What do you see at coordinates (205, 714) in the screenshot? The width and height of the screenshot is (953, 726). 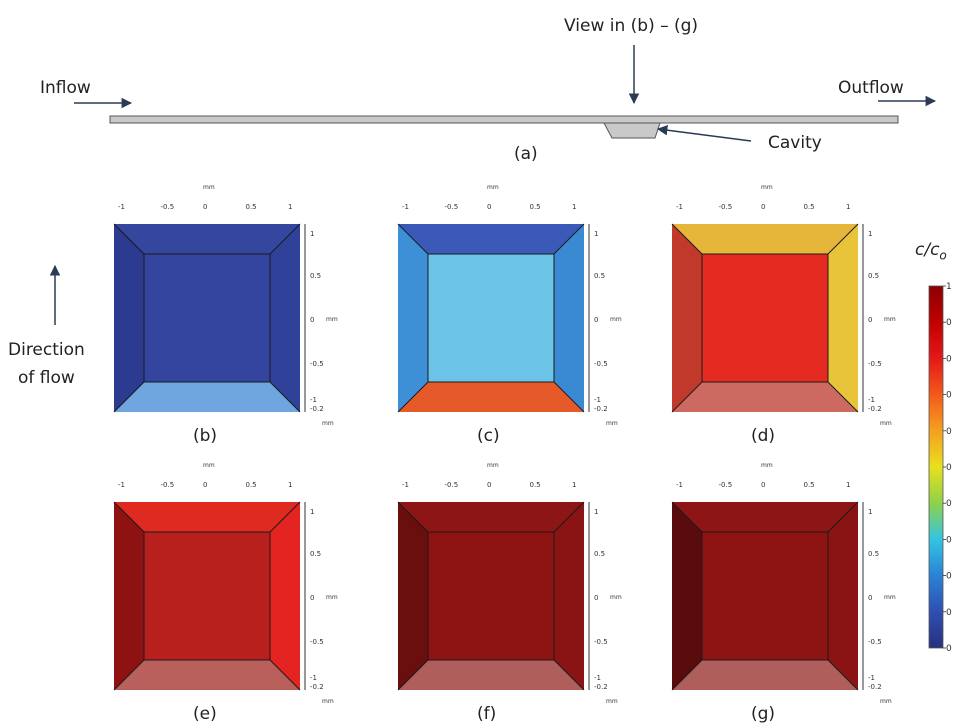 I see `panel-caption: (e)` at bounding box center [205, 714].